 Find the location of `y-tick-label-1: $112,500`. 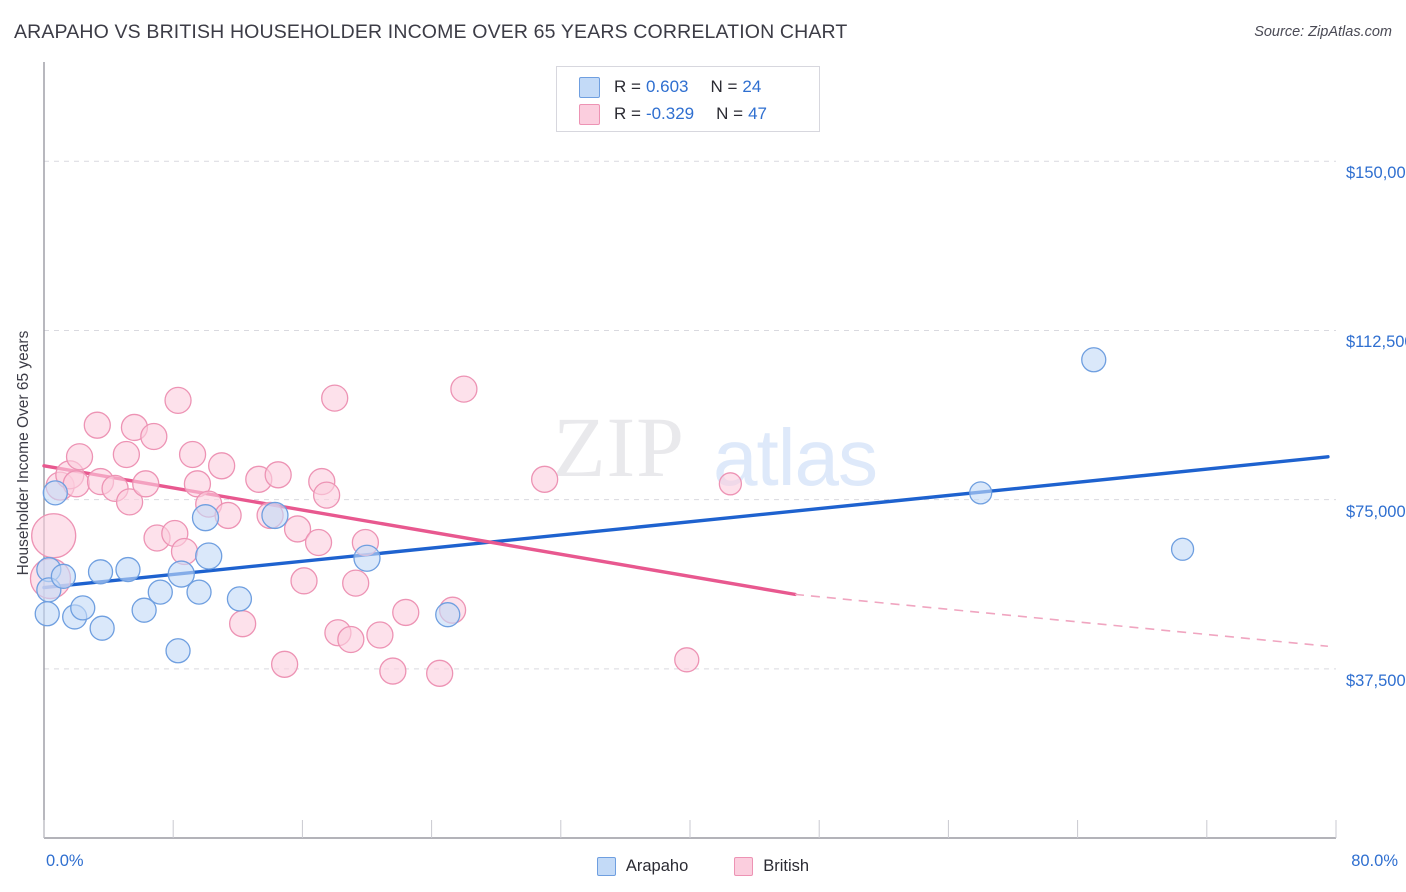

y-tick-label-1: $112,500 is located at coordinates (1376, 342).